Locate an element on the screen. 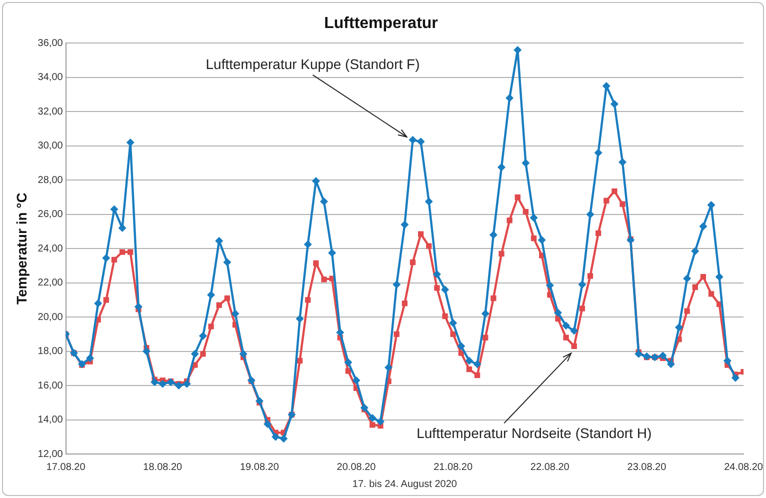  y-tick-label: 28,00 is located at coordinates (51, 180).